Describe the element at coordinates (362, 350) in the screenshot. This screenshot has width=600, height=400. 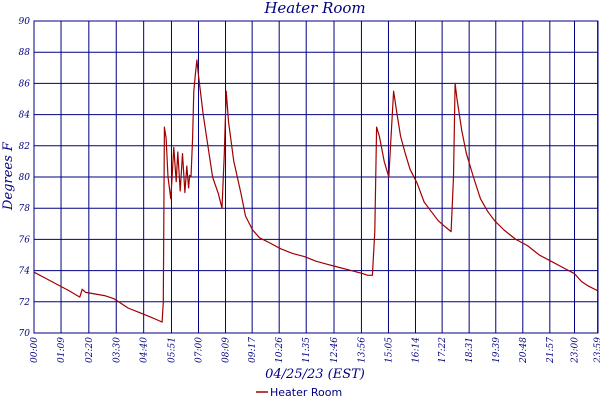
I see `x-tick-label: 13:56` at that location.